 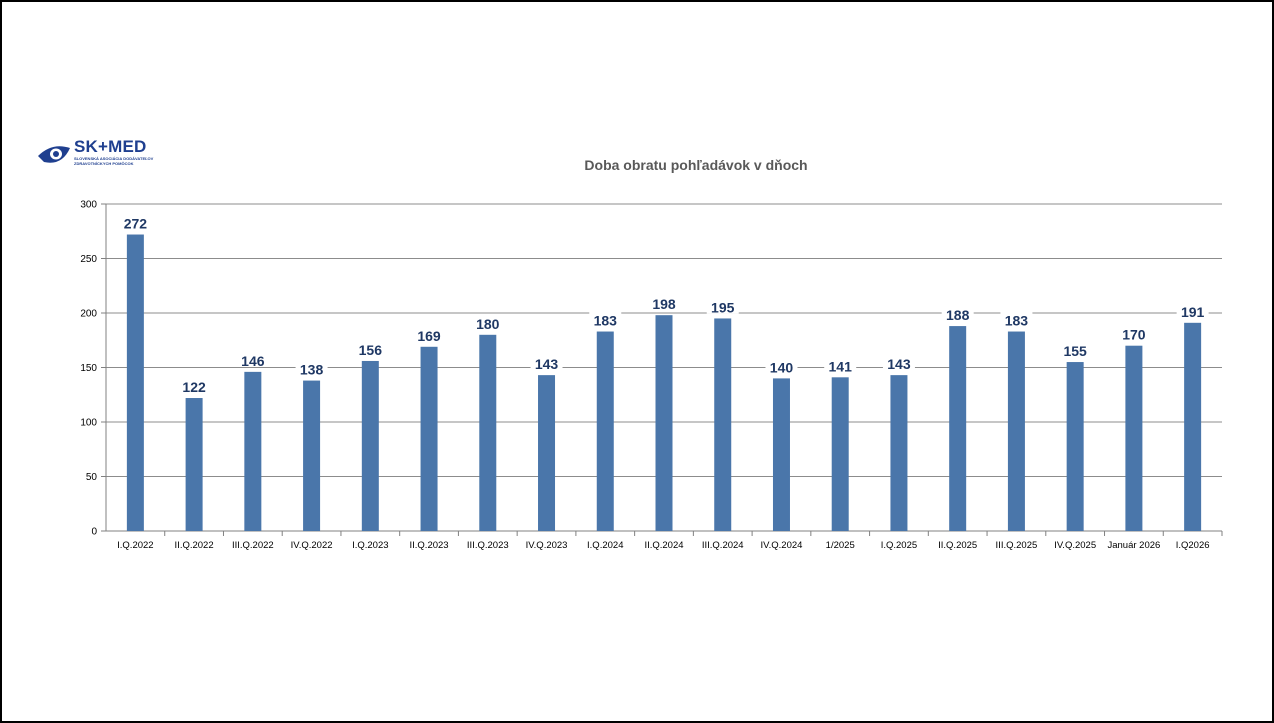 I want to click on y-tick-label-250: 250, so click(x=88, y=259).